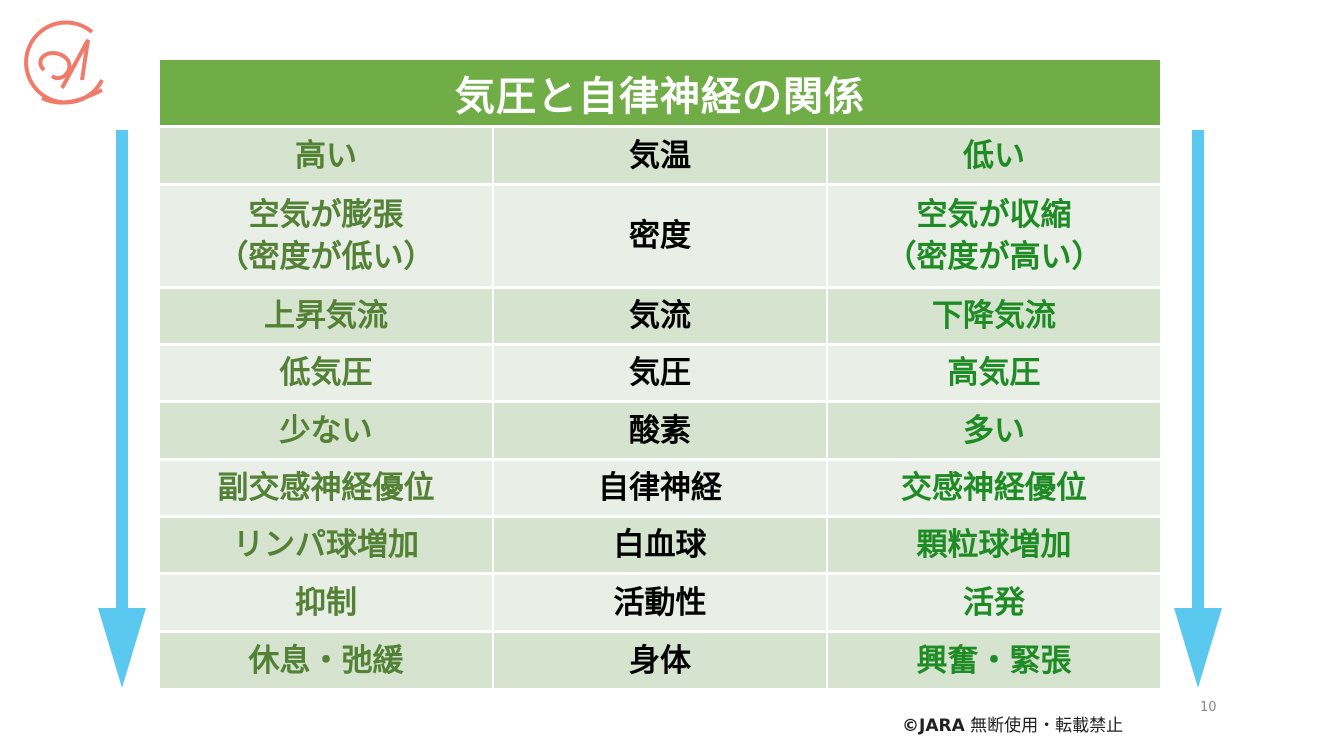 The height and width of the screenshot is (741, 1320). Describe the element at coordinates (326, 373) in the screenshot. I see `cell-left: 低気圧` at that location.